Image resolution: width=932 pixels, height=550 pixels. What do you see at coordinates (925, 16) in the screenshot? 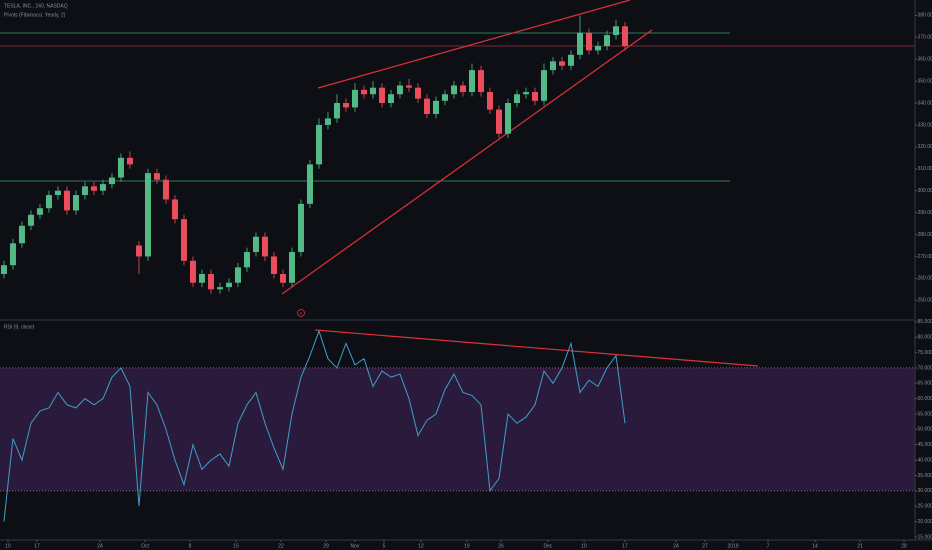
I see `y-tick-label: 380.00` at bounding box center [925, 16].